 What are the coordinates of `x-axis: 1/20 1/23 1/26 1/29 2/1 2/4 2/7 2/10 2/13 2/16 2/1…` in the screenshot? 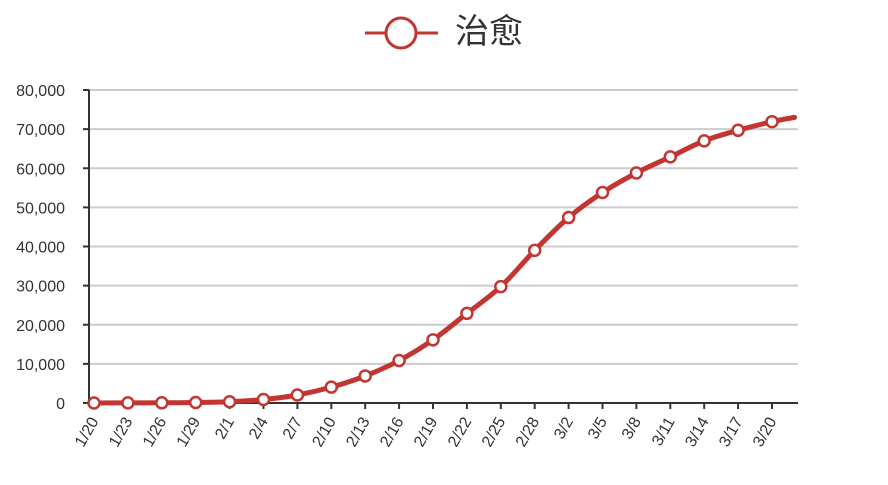 It's located at (435, 426).